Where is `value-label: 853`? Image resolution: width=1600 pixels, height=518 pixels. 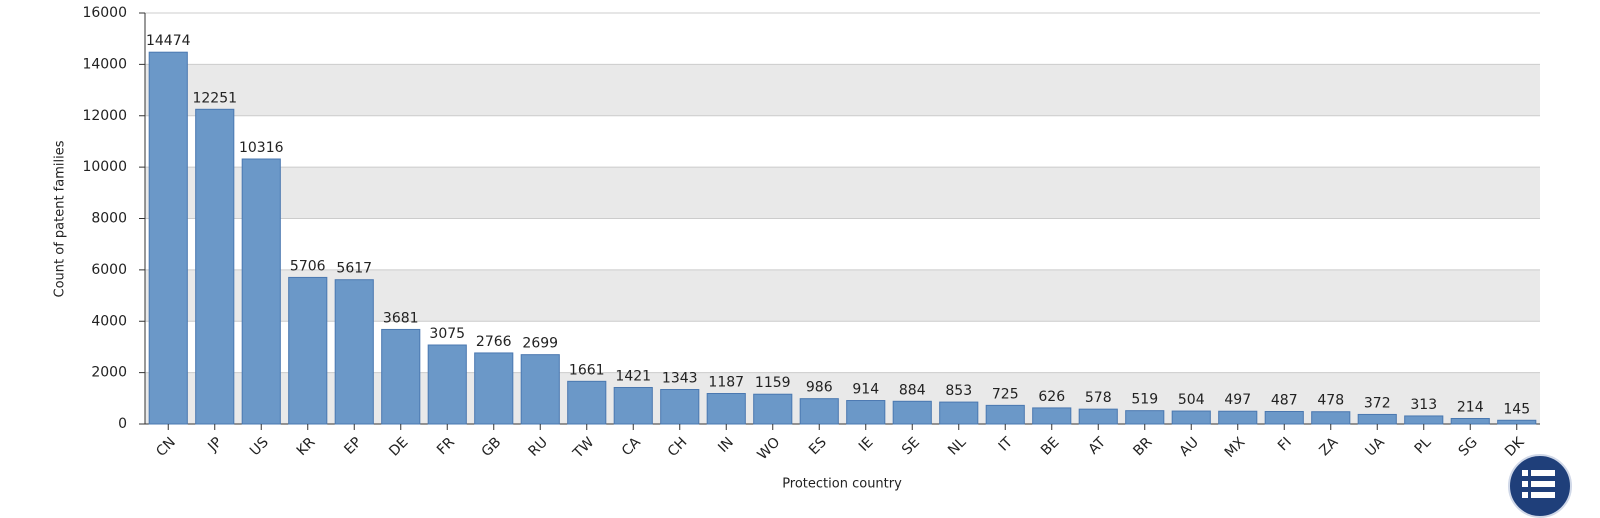 value-label: 853 is located at coordinates (958, 391).